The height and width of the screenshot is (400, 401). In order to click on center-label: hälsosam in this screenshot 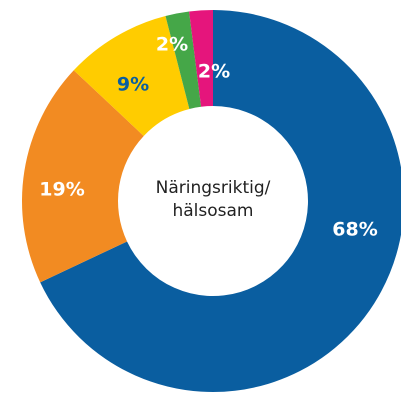, I will do `click(212, 211)`.